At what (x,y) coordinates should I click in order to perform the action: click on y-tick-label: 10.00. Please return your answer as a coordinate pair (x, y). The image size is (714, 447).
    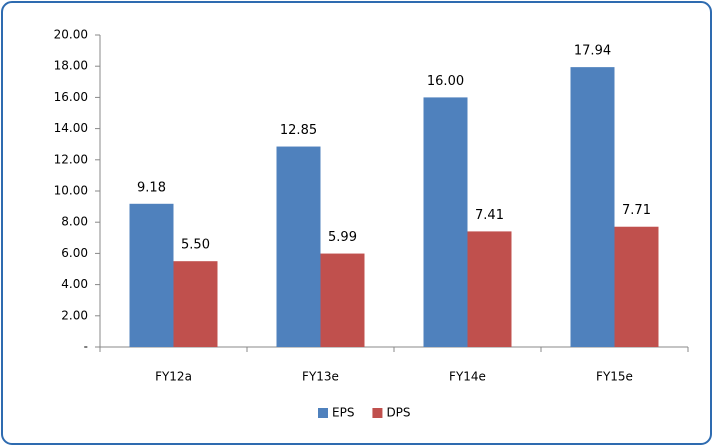
    Looking at the image, I should click on (71, 191).